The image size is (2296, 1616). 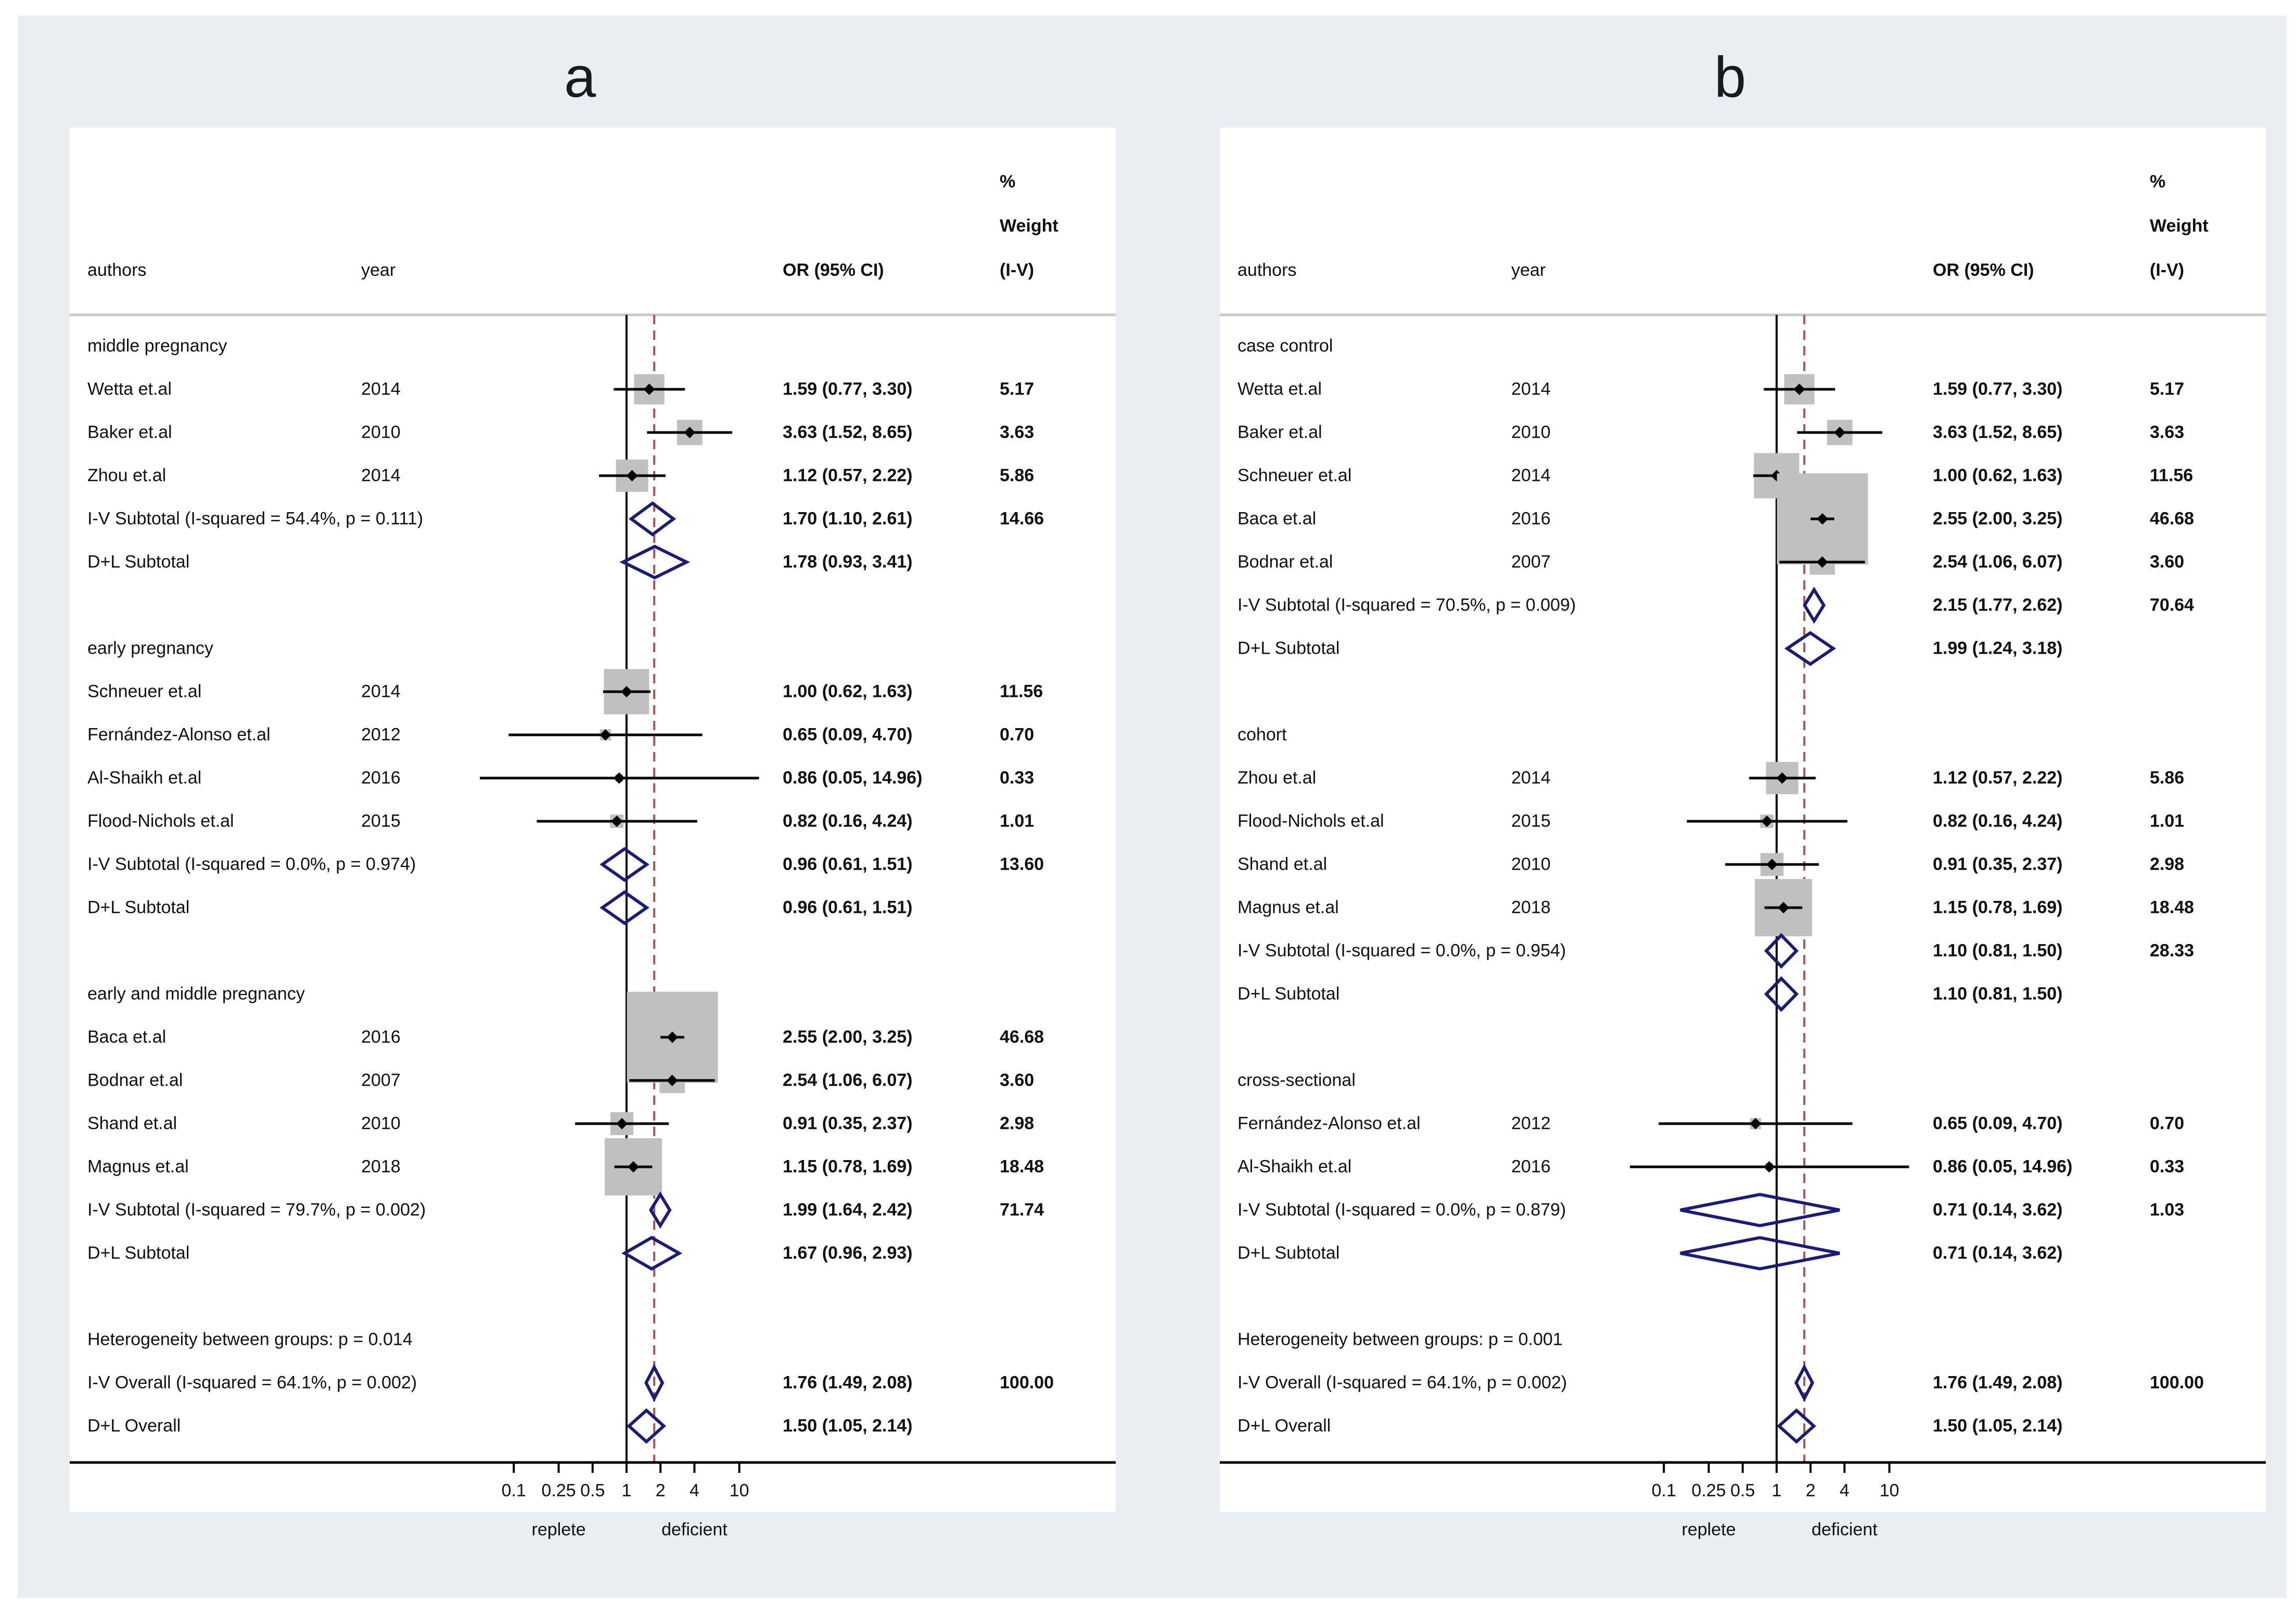 I want to click on header-weight-3: (I-V), so click(x=2167, y=270).